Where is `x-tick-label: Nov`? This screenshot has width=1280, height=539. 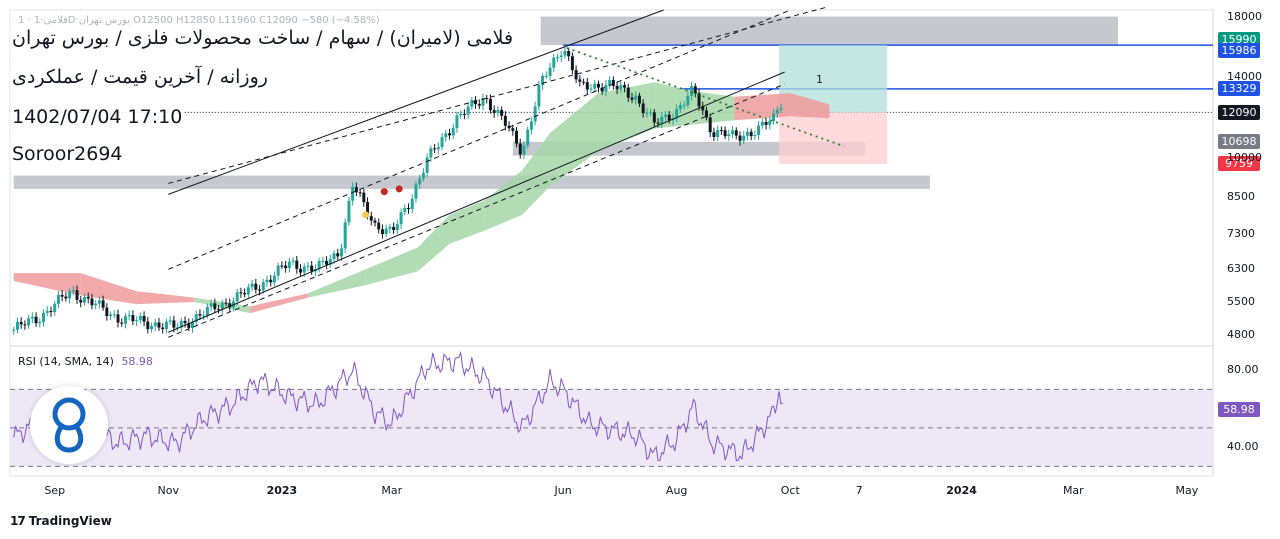 x-tick-label: Nov is located at coordinates (168, 490).